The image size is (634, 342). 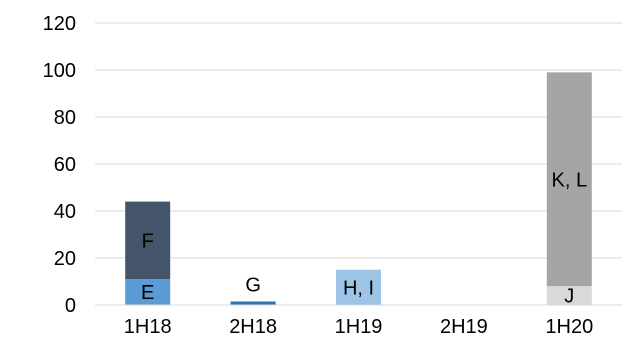 I want to click on x-tick-label: 1H19, so click(x=359, y=327).